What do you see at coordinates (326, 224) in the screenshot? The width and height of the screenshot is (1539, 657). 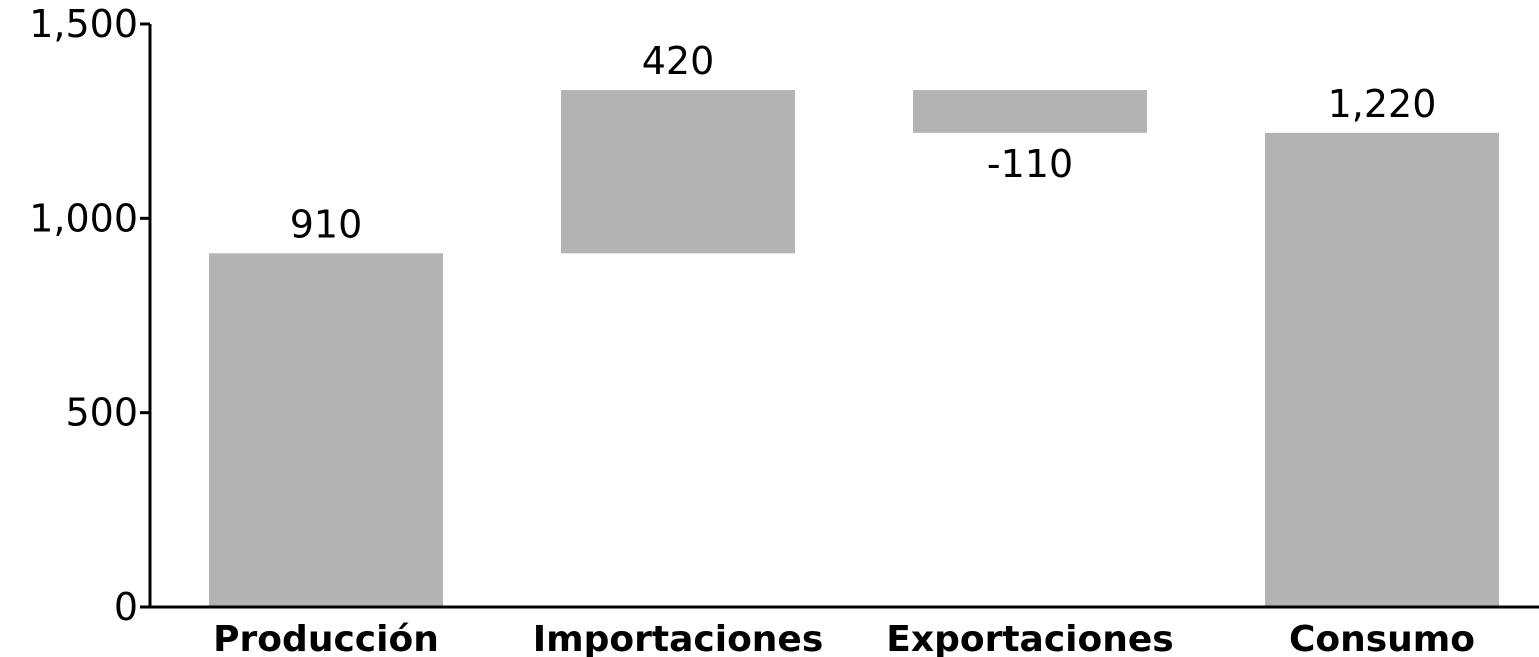 I see `data-label: 910` at bounding box center [326, 224].